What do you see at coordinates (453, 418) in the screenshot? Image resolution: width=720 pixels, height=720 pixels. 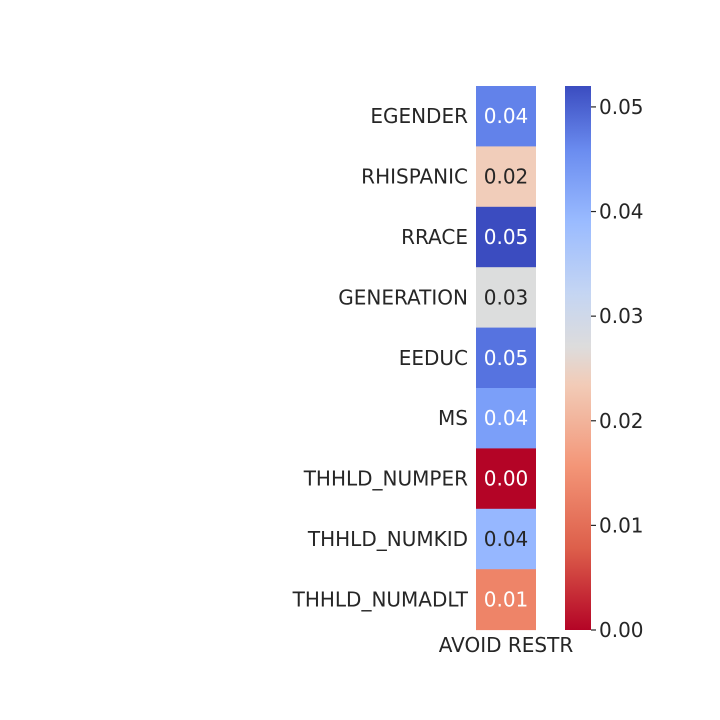 I see `row-label: MS` at bounding box center [453, 418].